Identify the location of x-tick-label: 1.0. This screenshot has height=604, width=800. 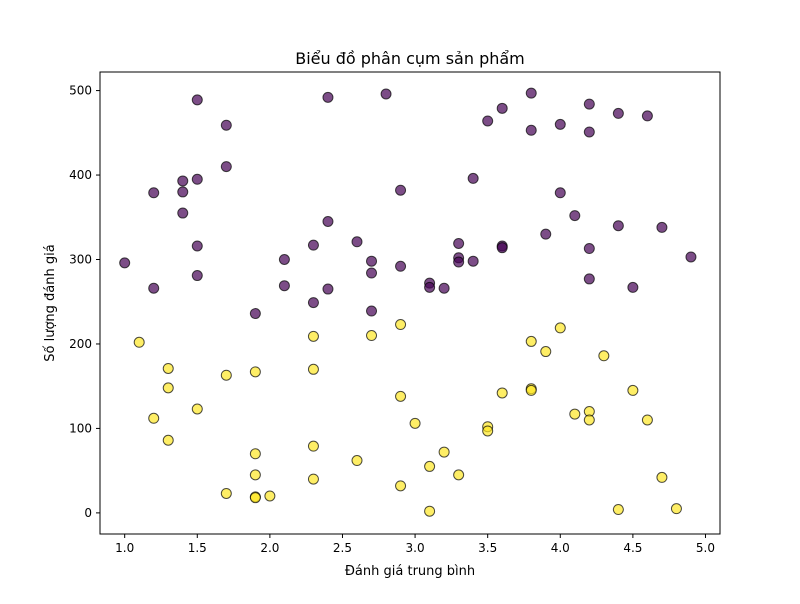
(124, 548).